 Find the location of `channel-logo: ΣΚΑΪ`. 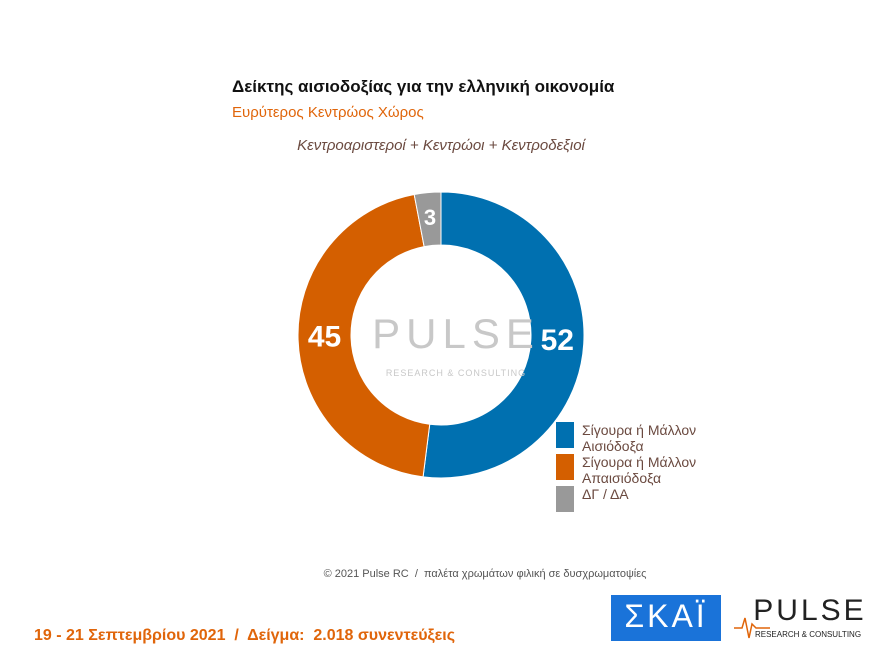

channel-logo: ΣΚΑΪ is located at coordinates (665, 616).